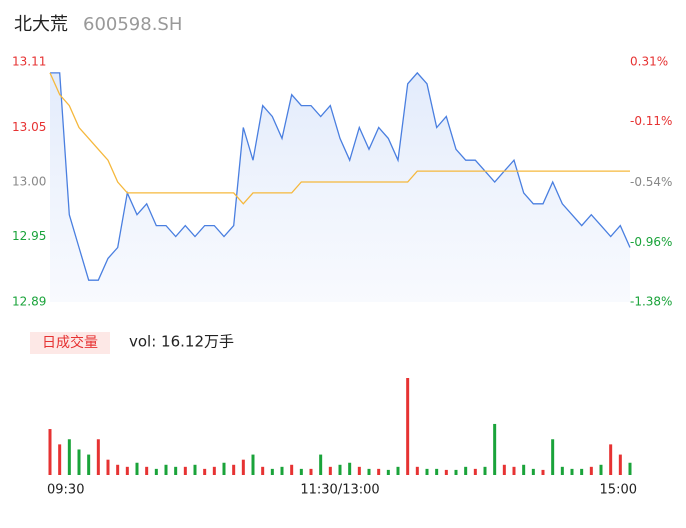  Describe the element at coordinates (651, 182) in the screenshot. I see `y2-tick-label: -0.54%` at that location.